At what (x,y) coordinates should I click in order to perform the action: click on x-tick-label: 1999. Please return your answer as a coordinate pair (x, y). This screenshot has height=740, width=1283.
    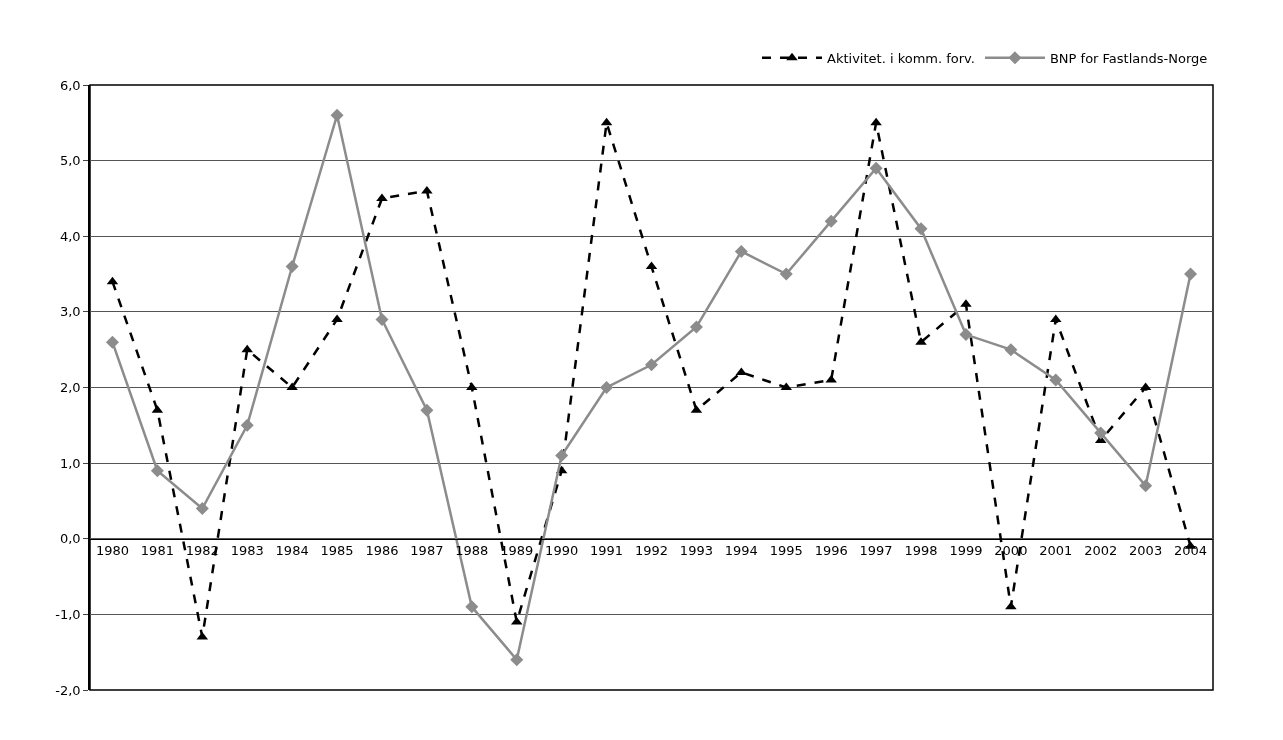
    Looking at the image, I should click on (966, 551).